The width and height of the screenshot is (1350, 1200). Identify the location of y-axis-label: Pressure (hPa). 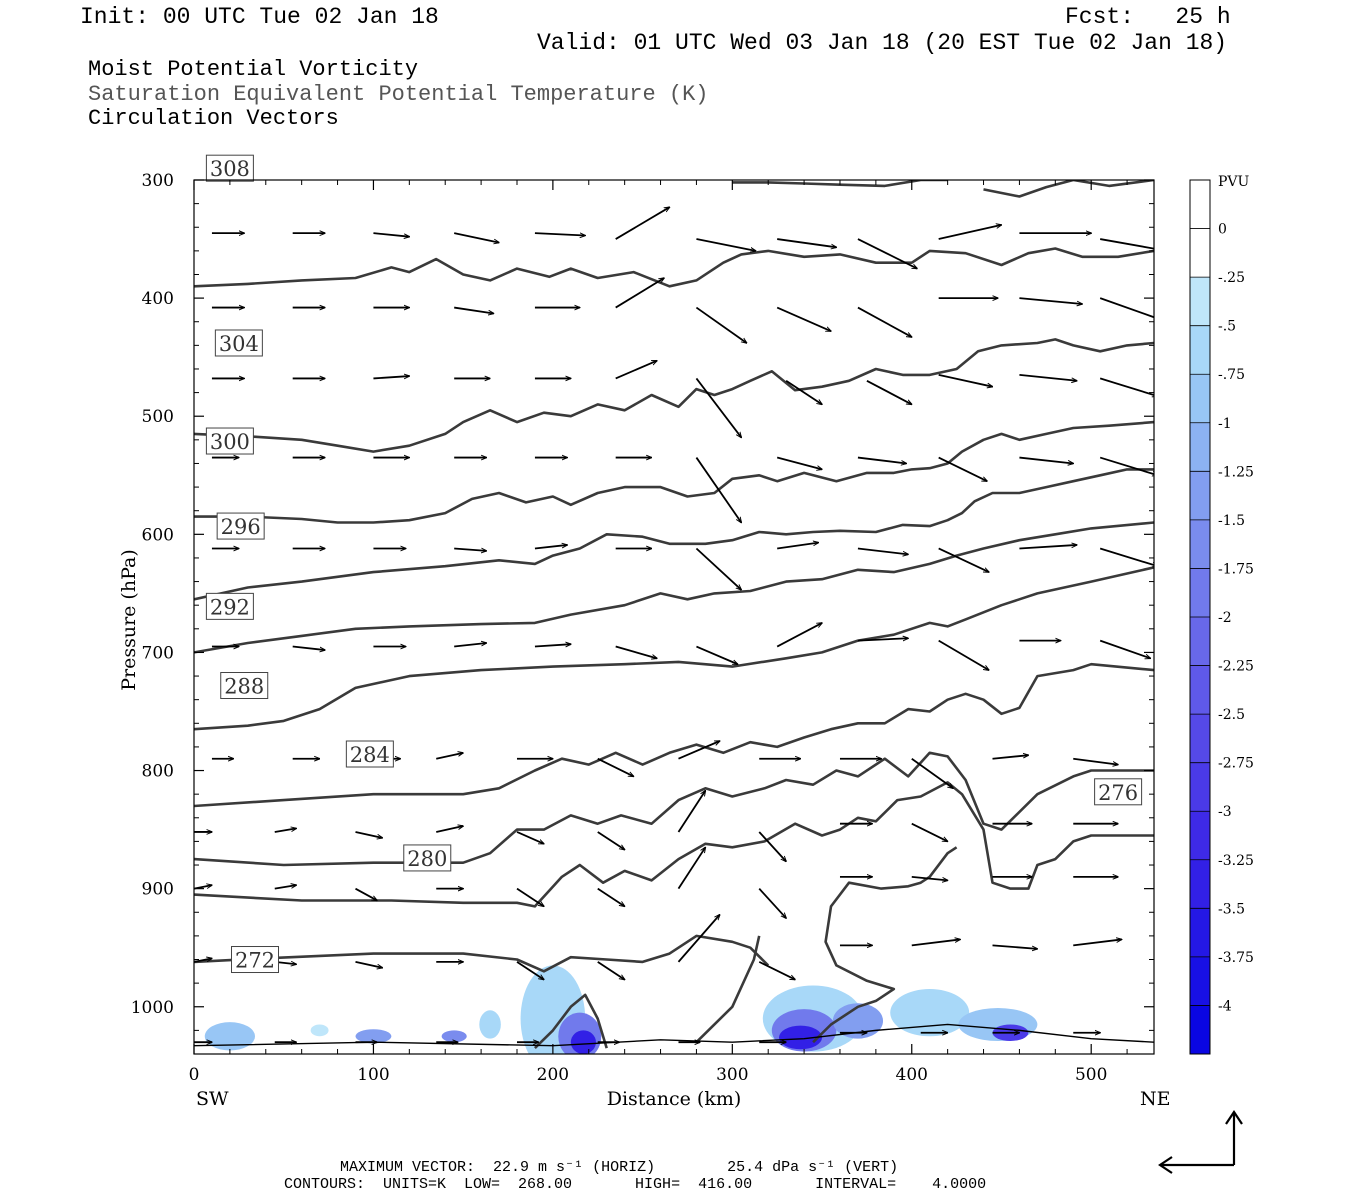
(129, 620).